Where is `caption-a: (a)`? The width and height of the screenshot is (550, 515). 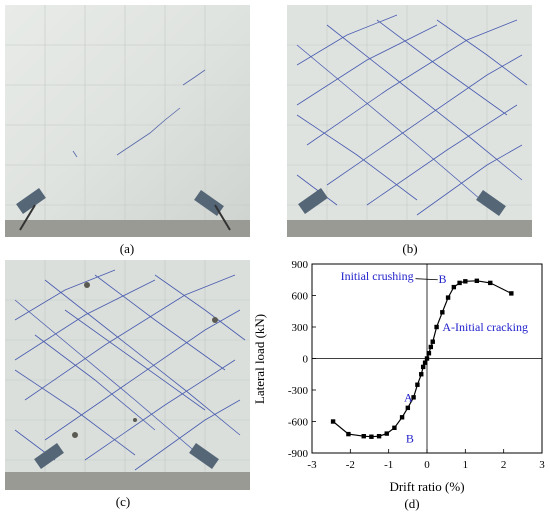
caption-a: (a) is located at coordinates (127, 248).